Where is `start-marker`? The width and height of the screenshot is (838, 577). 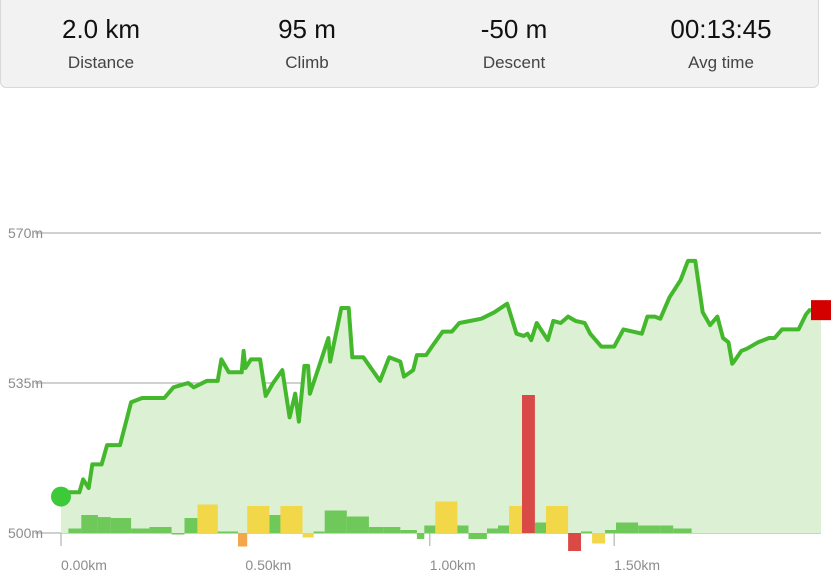 start-marker is located at coordinates (61, 496).